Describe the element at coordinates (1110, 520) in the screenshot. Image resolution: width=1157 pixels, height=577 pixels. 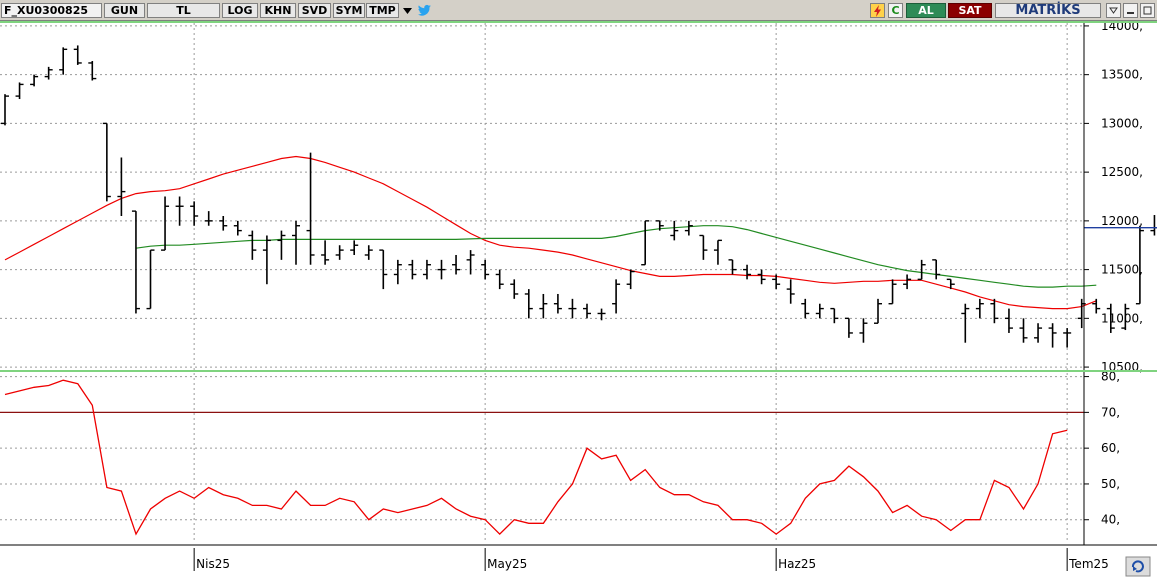
I see `oscillator-tick-label: 40,` at that location.